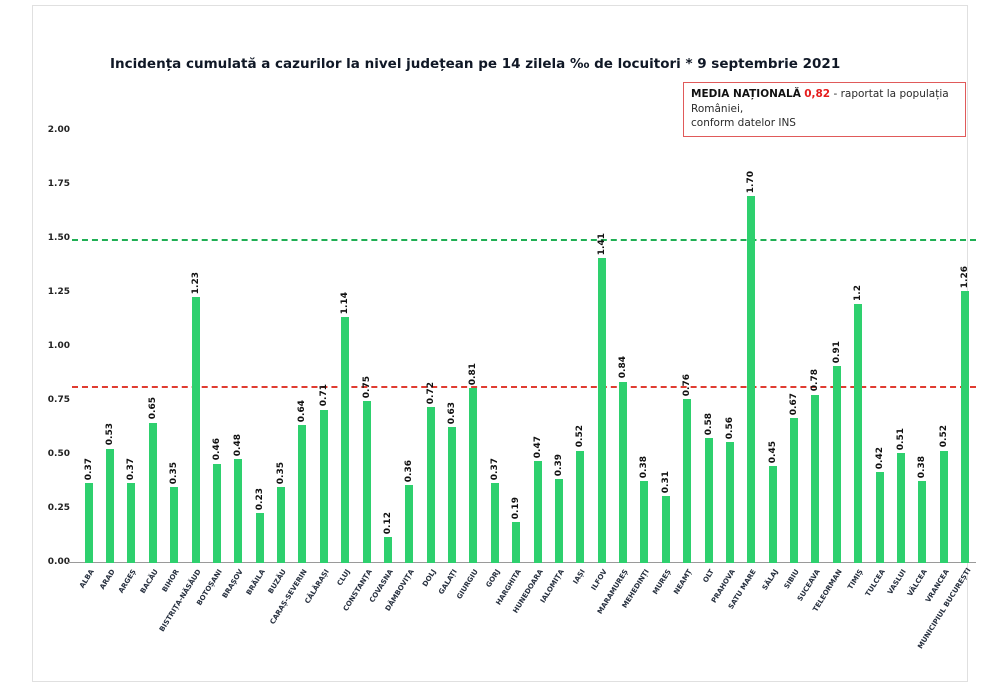 The image size is (1000, 688). Describe the element at coordinates (387, 523) in the screenshot. I see `bar-value-label: 0.12` at that location.